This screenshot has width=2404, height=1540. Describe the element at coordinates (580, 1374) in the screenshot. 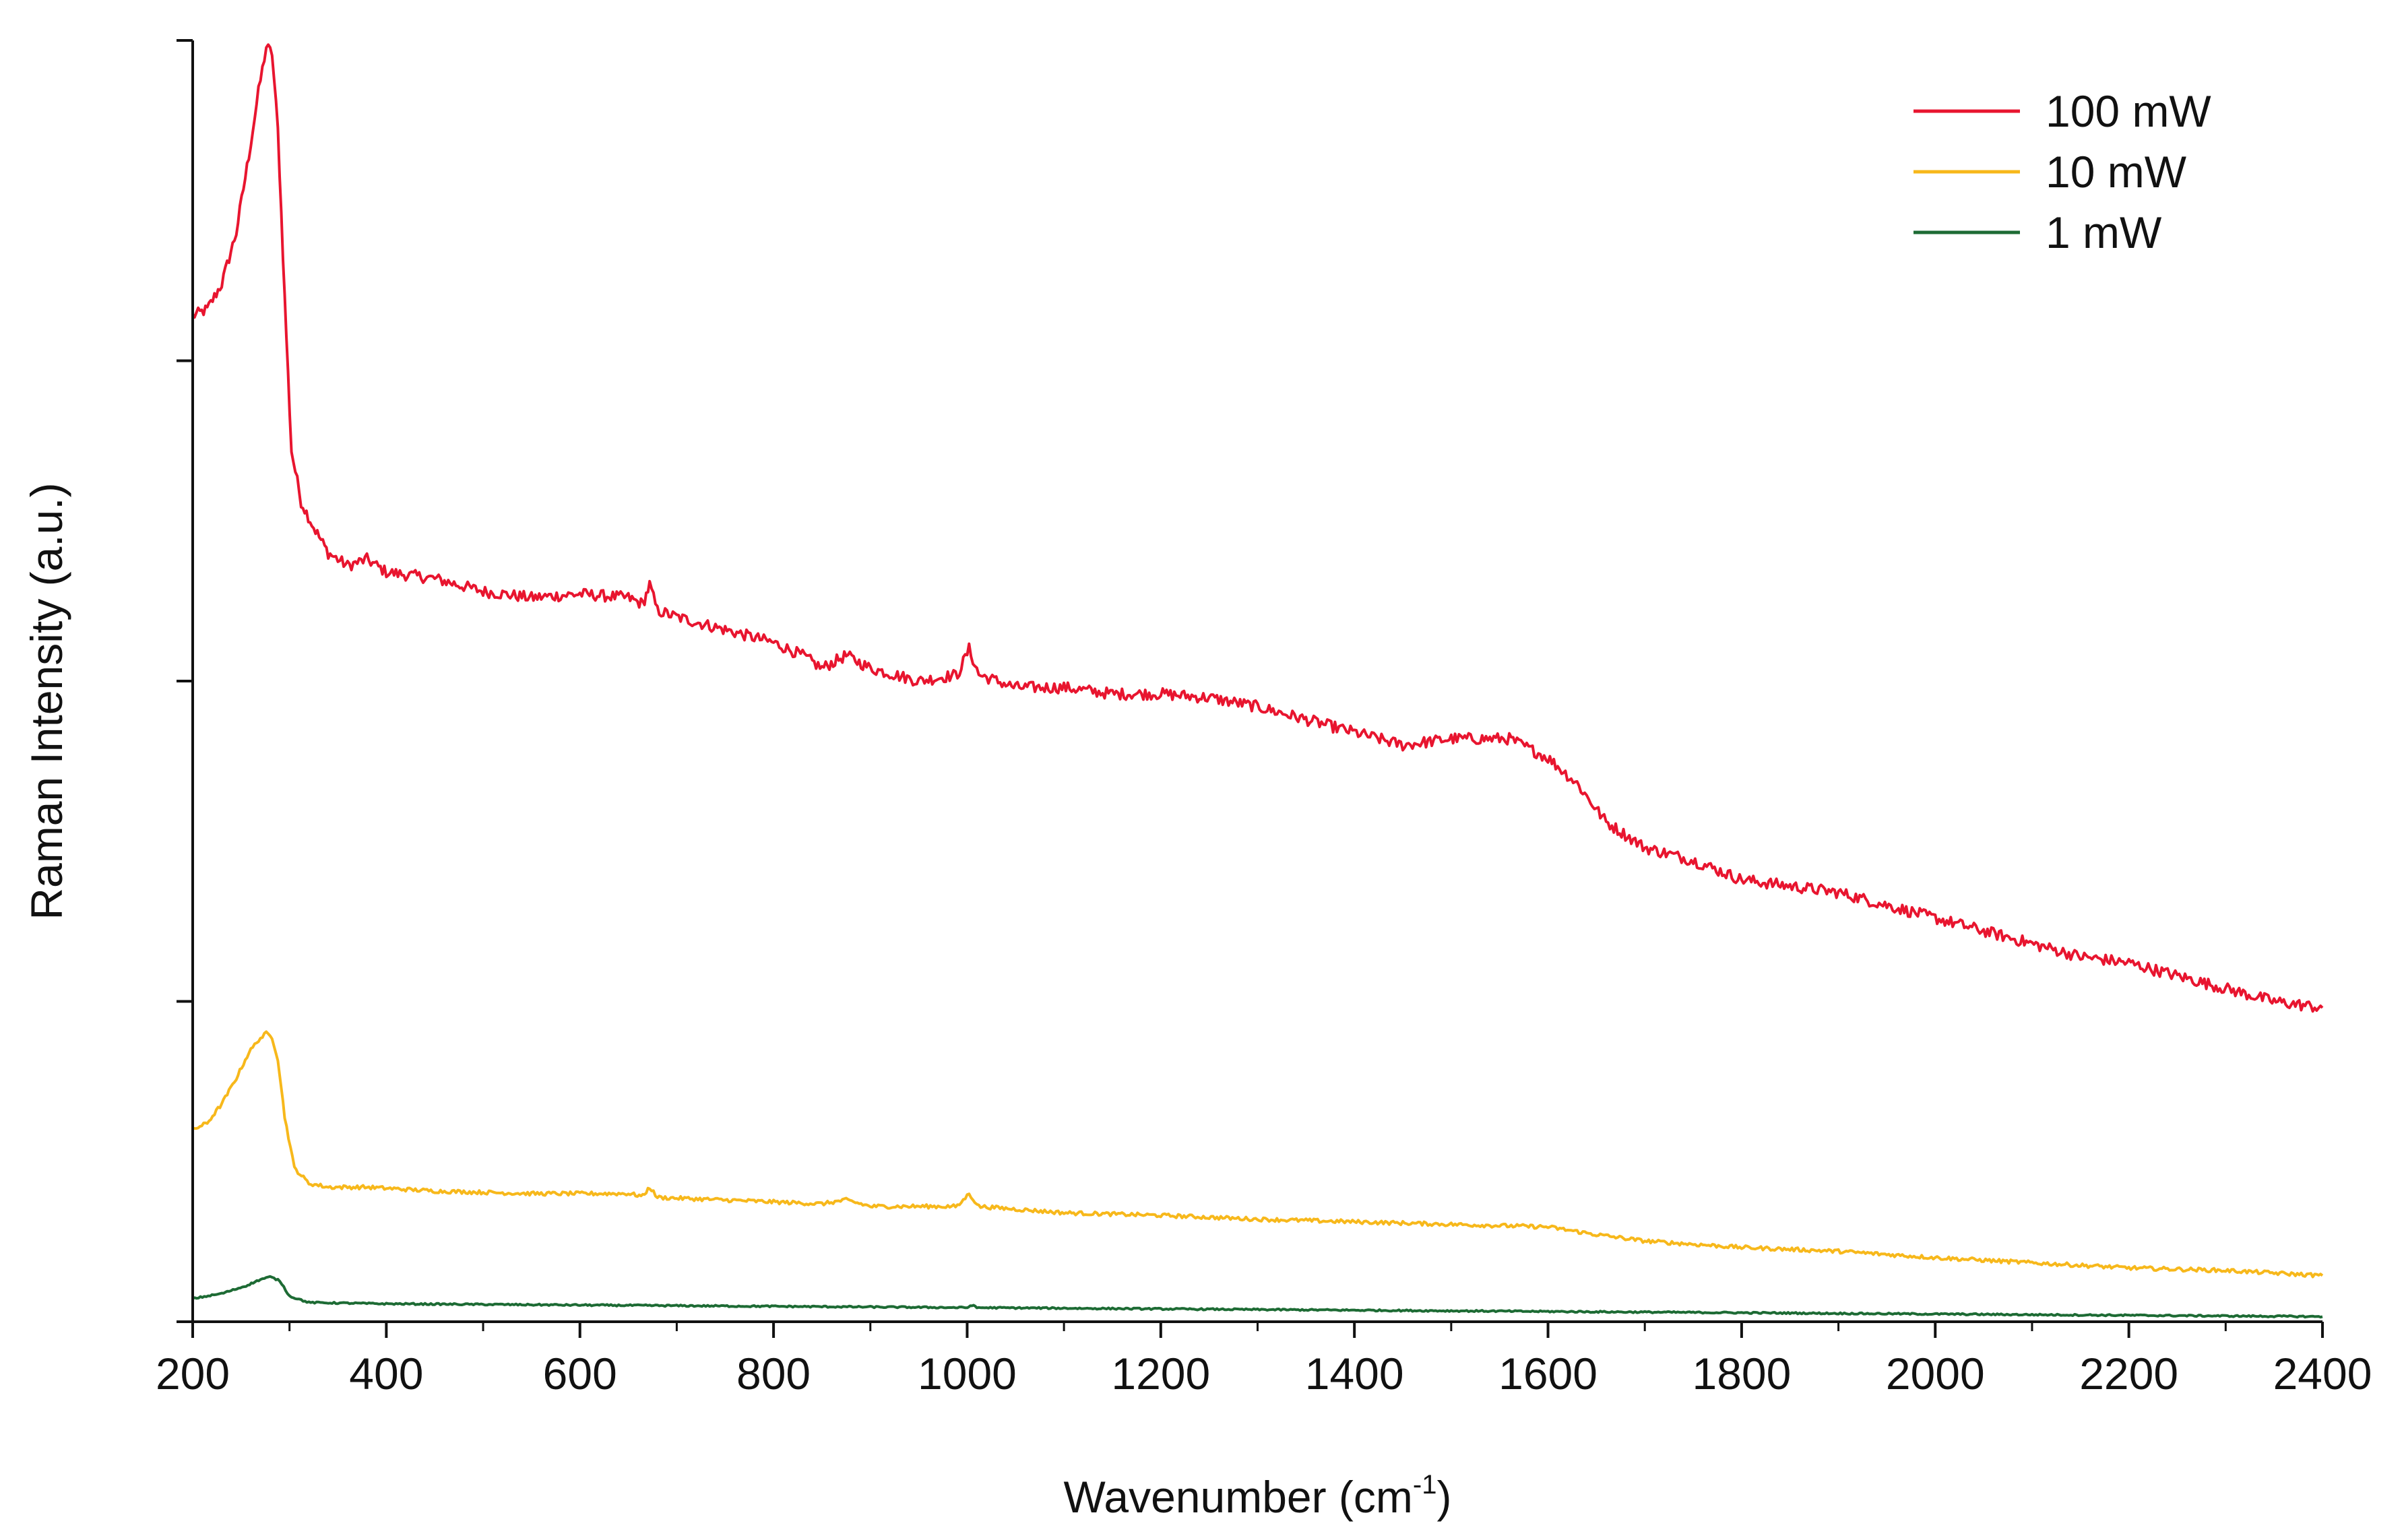

I see `x-tick-label: 600` at that location.